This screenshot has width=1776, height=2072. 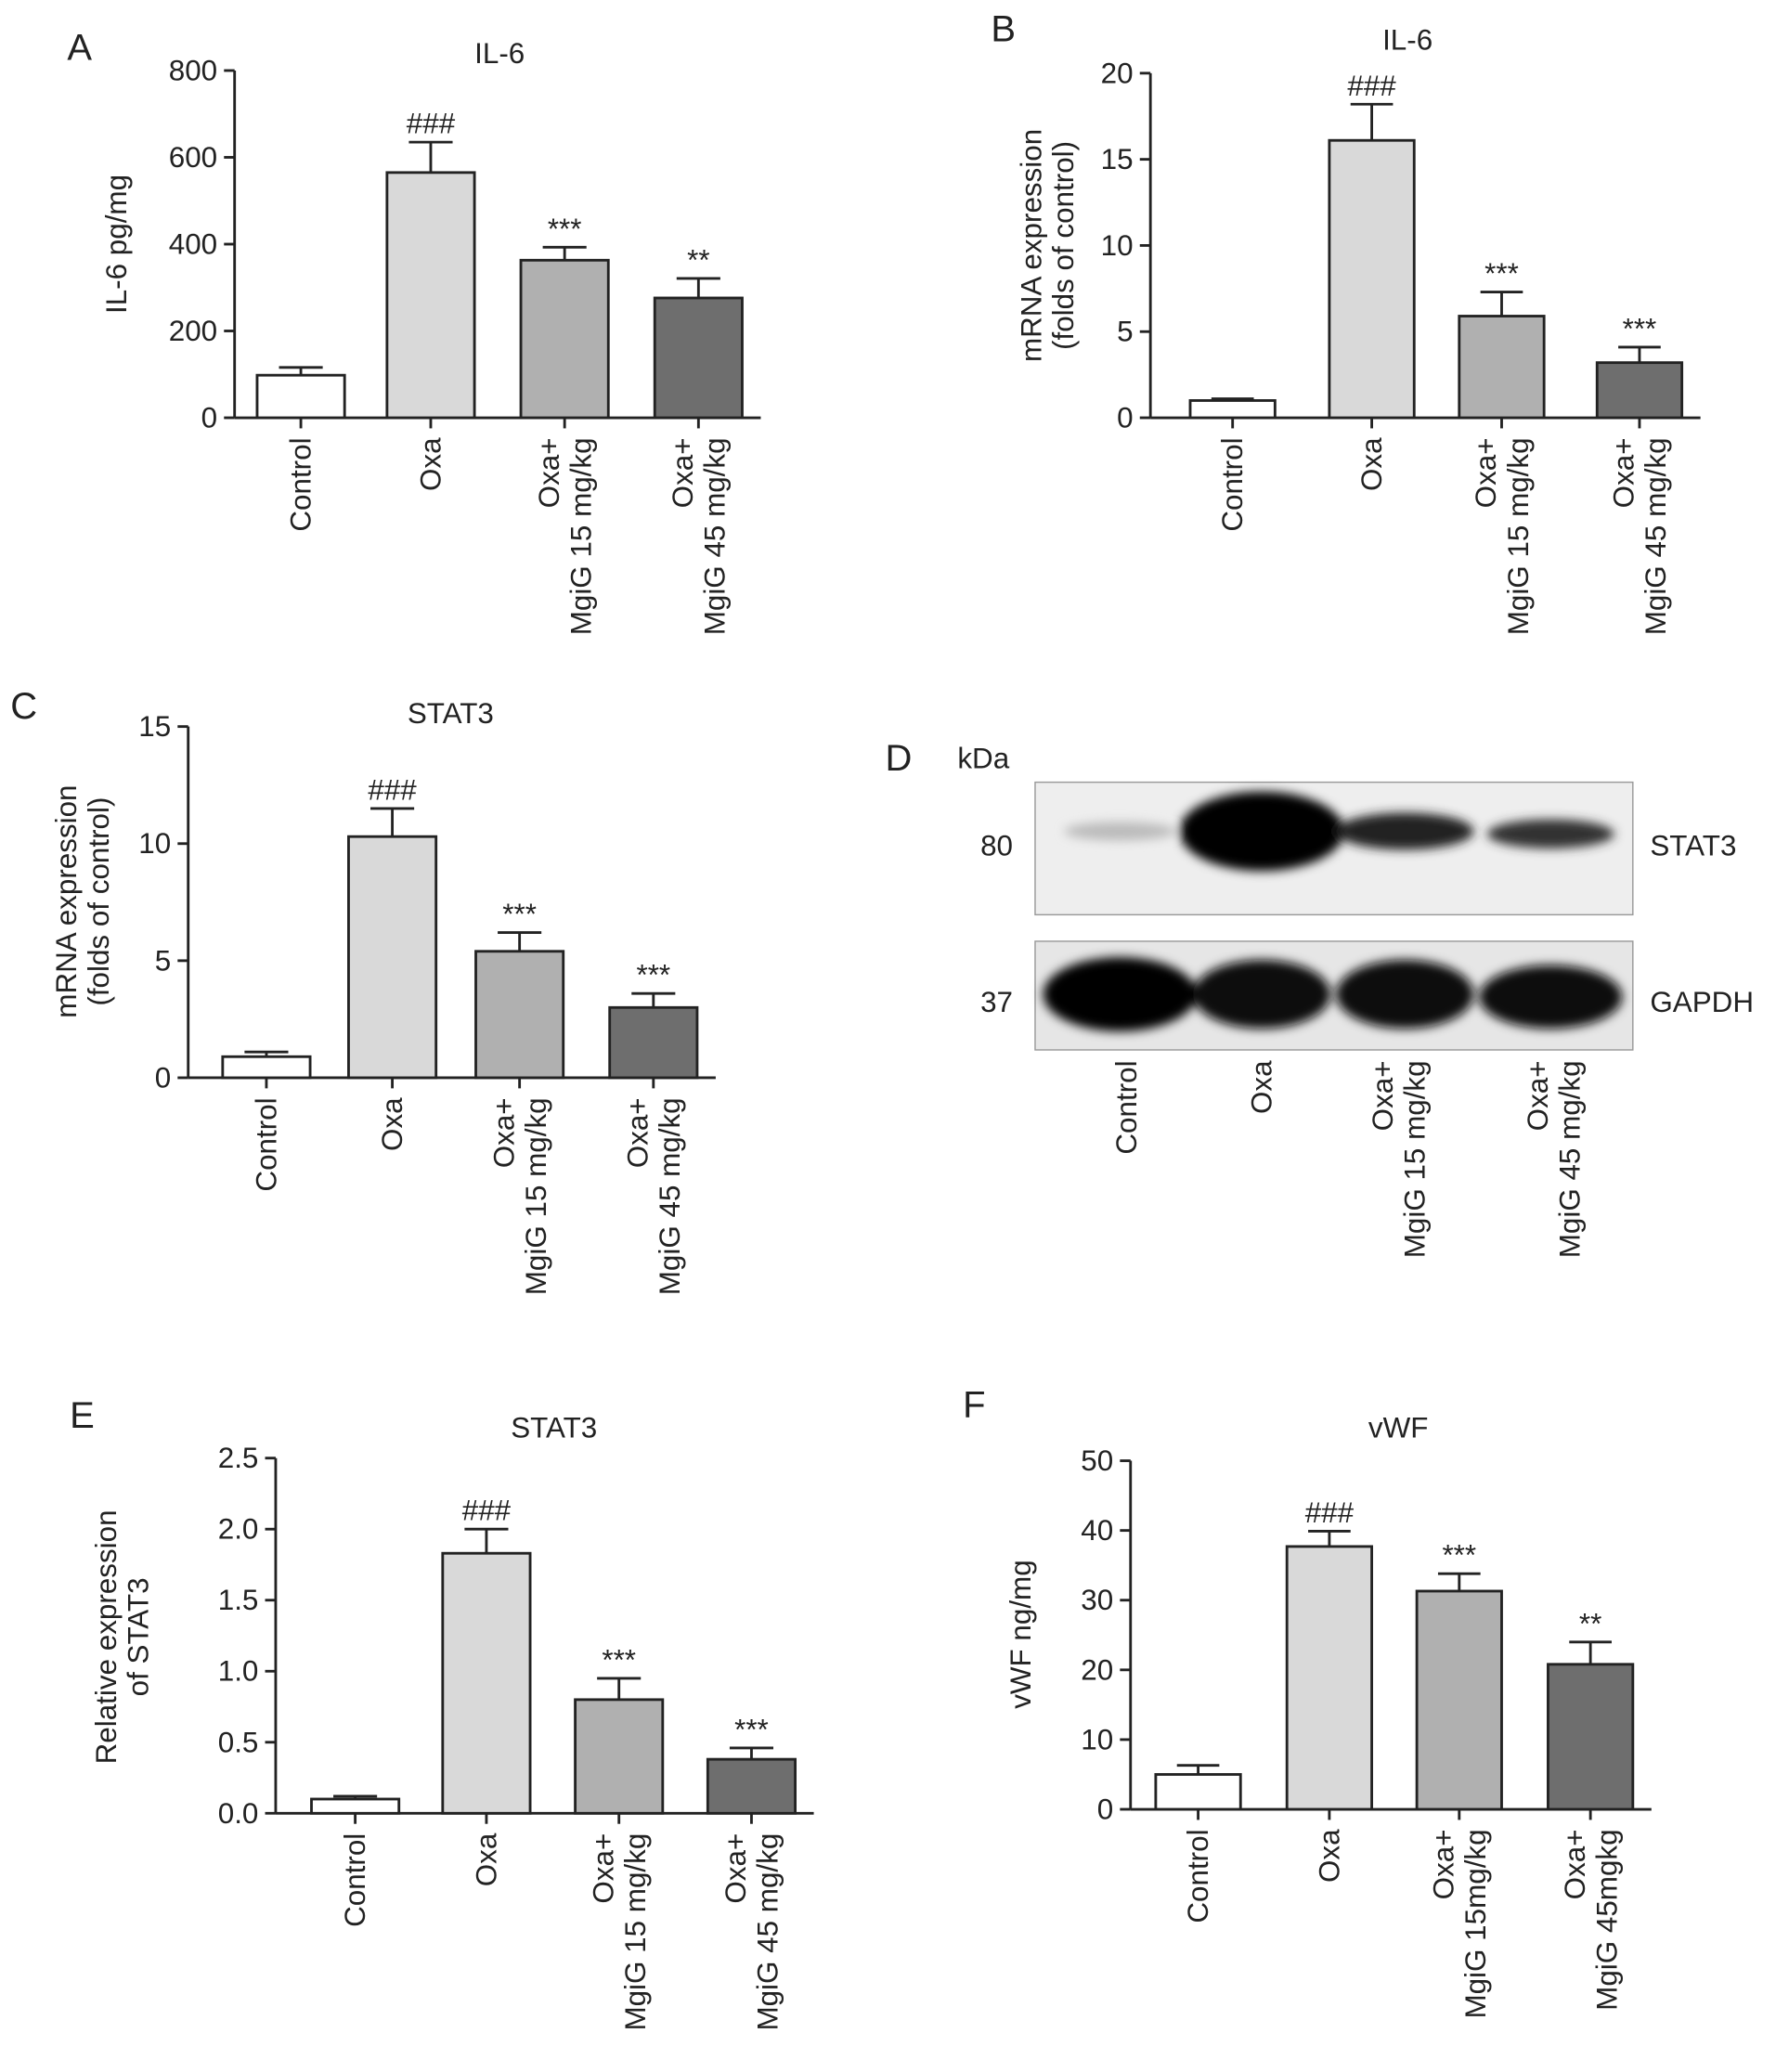 I want to click on y-tick-label: 600, so click(x=193, y=157).